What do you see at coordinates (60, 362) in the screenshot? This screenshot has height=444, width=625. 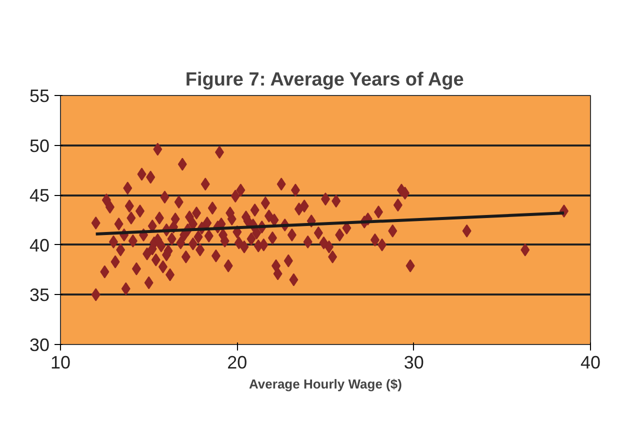 I see `x-tick-label: 10` at bounding box center [60, 362].